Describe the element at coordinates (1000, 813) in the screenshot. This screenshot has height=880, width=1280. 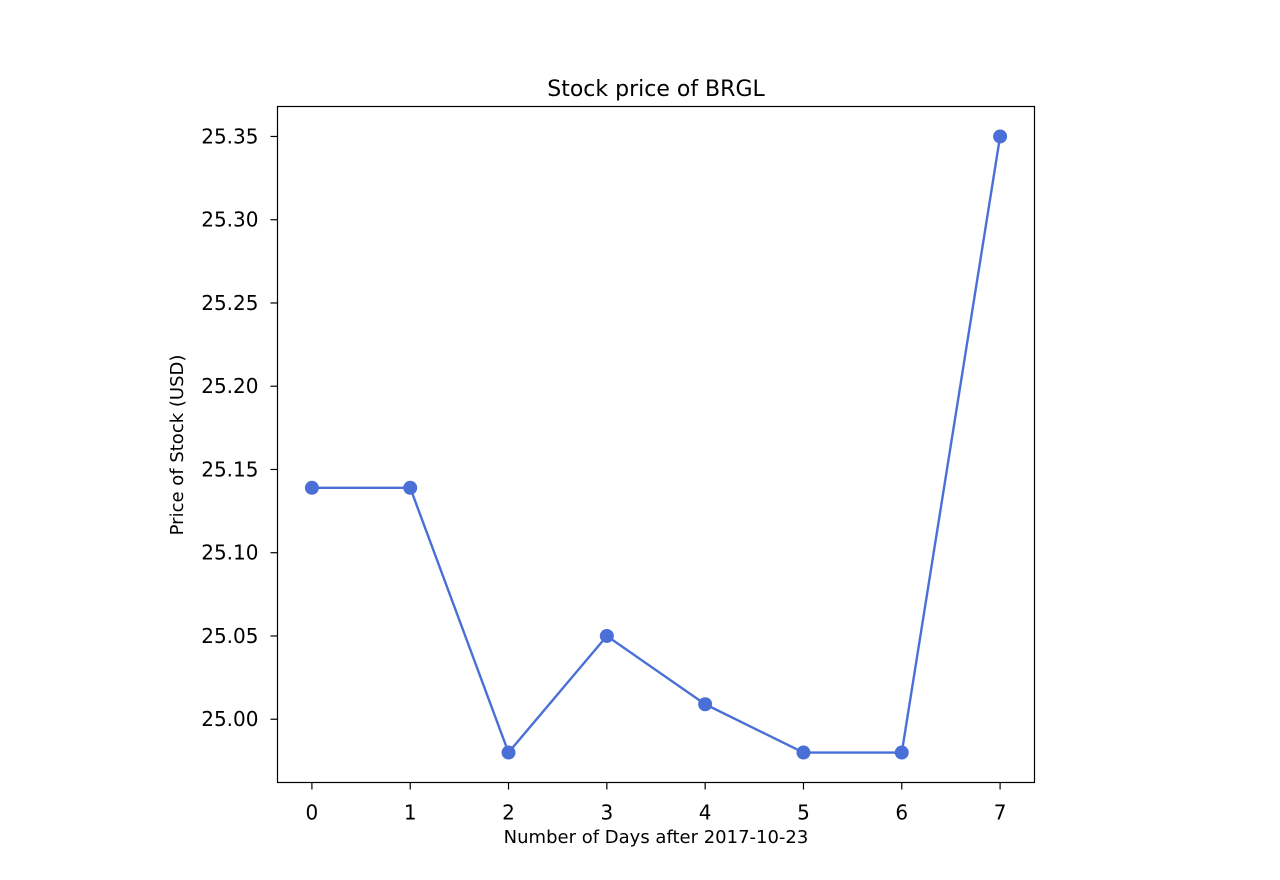
I see `x-tick-label: 7` at that location.